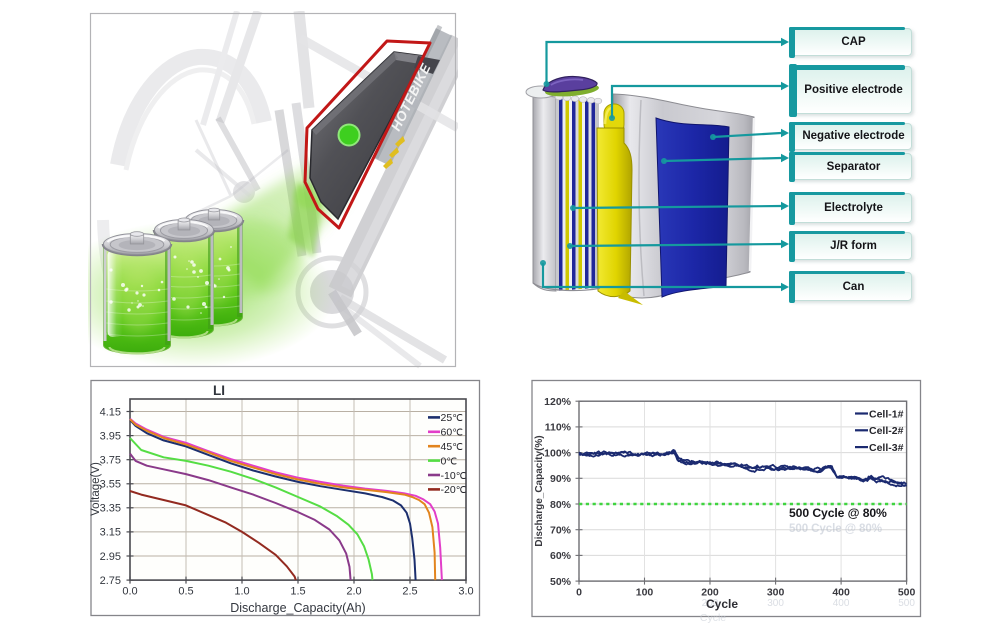 The image size is (1000, 643). I want to click on svg-text: 70%, so click(561, 531).